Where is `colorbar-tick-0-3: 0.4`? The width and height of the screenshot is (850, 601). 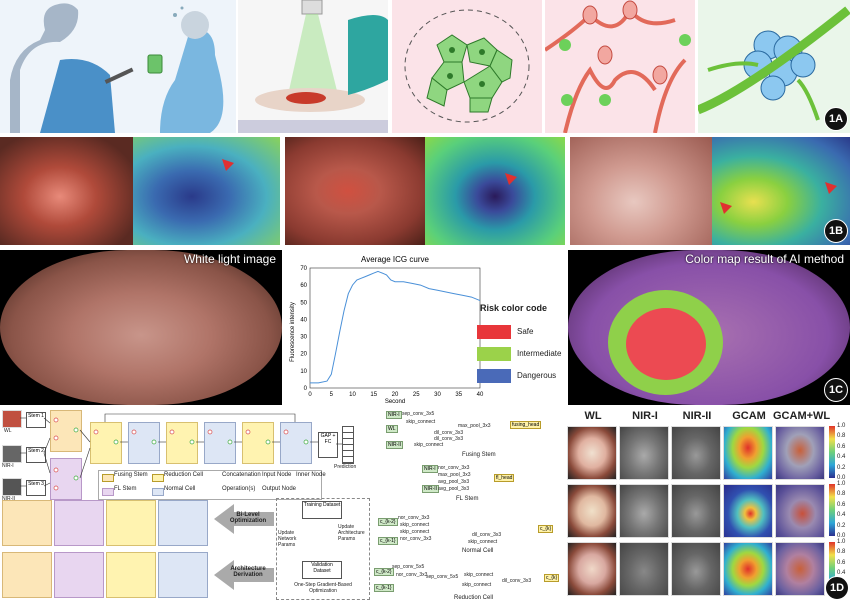 colorbar-tick-0-3: 0.4 is located at coordinates (841, 457).